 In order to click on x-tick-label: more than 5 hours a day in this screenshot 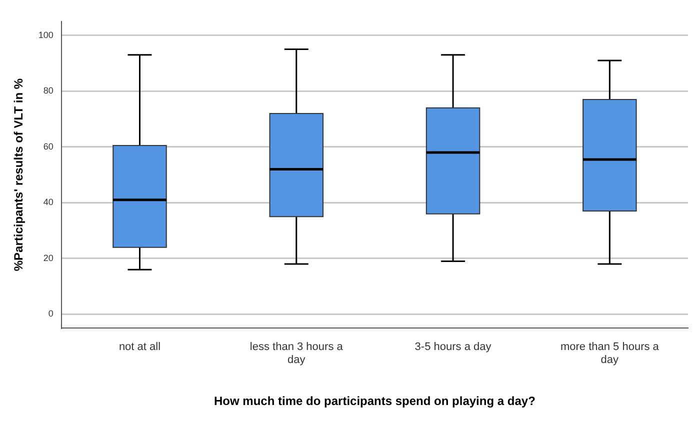, I will do `click(610, 353)`.